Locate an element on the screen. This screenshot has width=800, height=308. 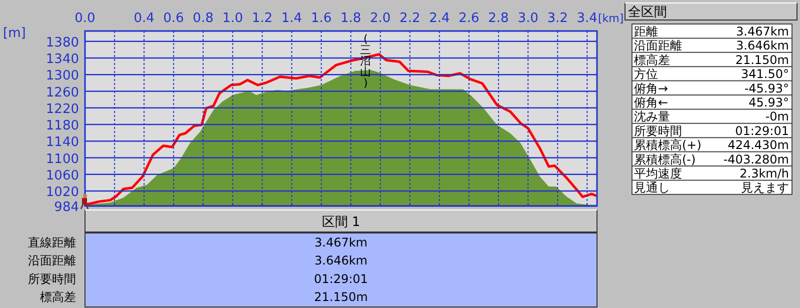
y-axis-title: [m] is located at coordinates (14, 33).